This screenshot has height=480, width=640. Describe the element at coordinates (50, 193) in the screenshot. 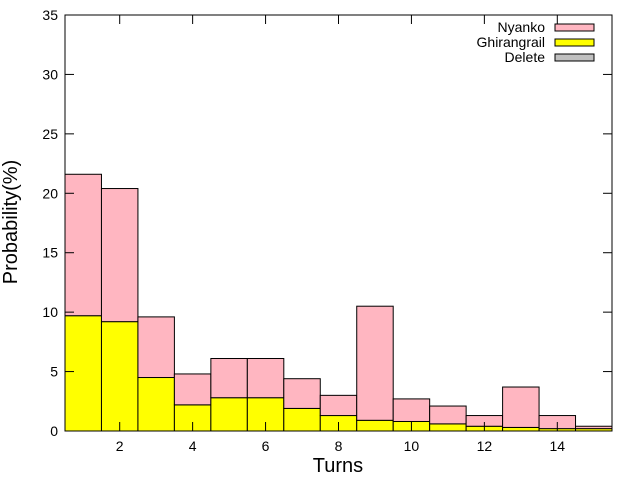

I see `y-tick-label: 20` at that location.